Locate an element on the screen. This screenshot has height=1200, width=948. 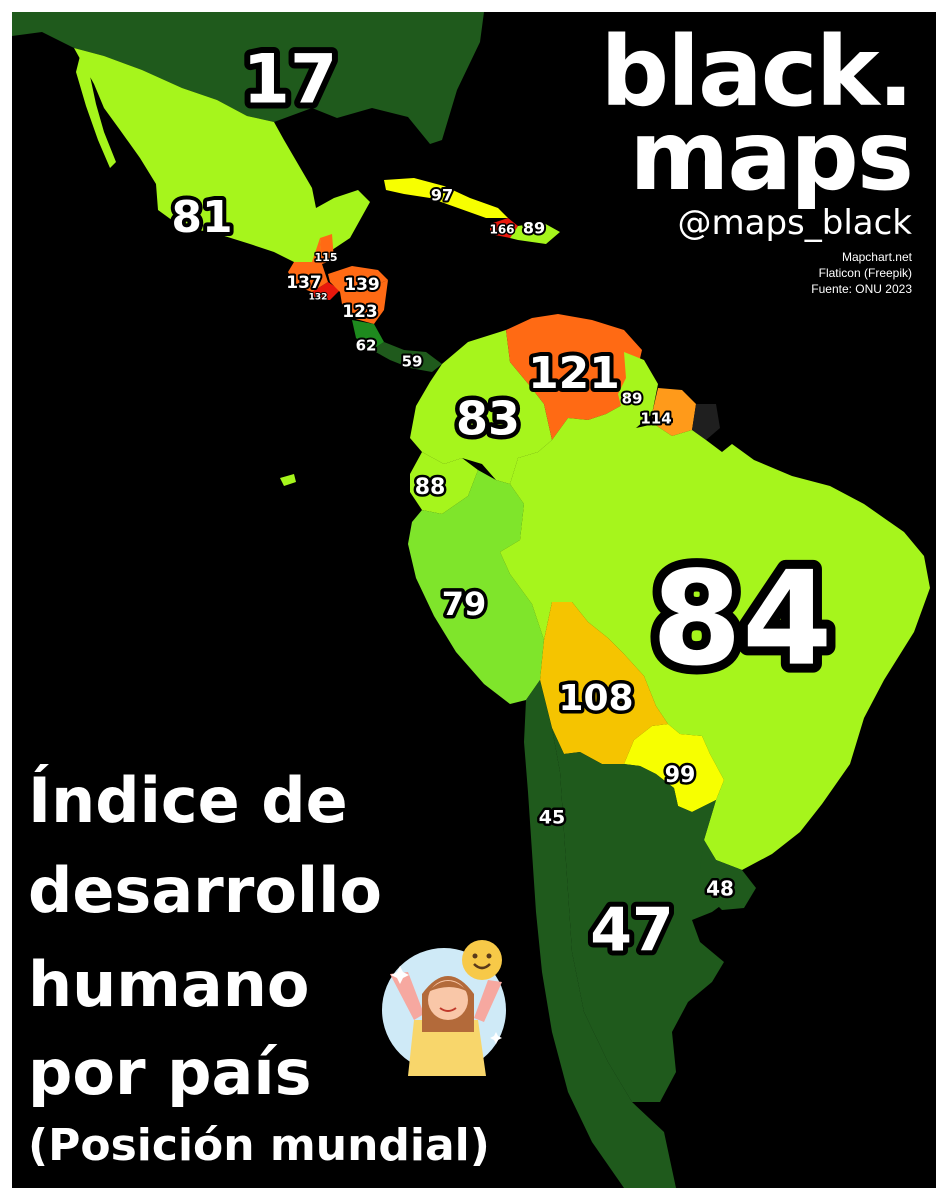
rank-label-rep-blica-dominicana: 89 is located at coordinates (534, 228).